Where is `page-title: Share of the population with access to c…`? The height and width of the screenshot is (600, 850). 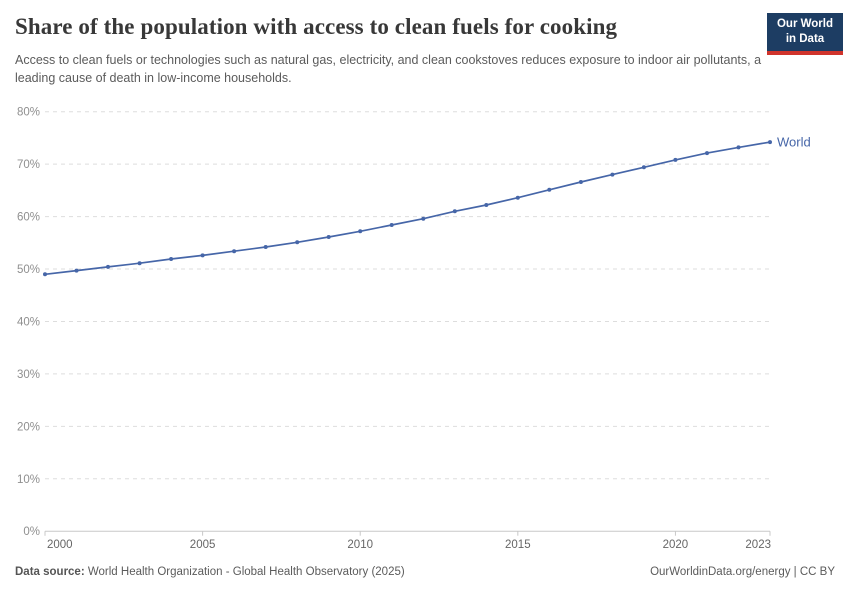 page-title: Share of the population with access to c… is located at coordinates (316, 26).